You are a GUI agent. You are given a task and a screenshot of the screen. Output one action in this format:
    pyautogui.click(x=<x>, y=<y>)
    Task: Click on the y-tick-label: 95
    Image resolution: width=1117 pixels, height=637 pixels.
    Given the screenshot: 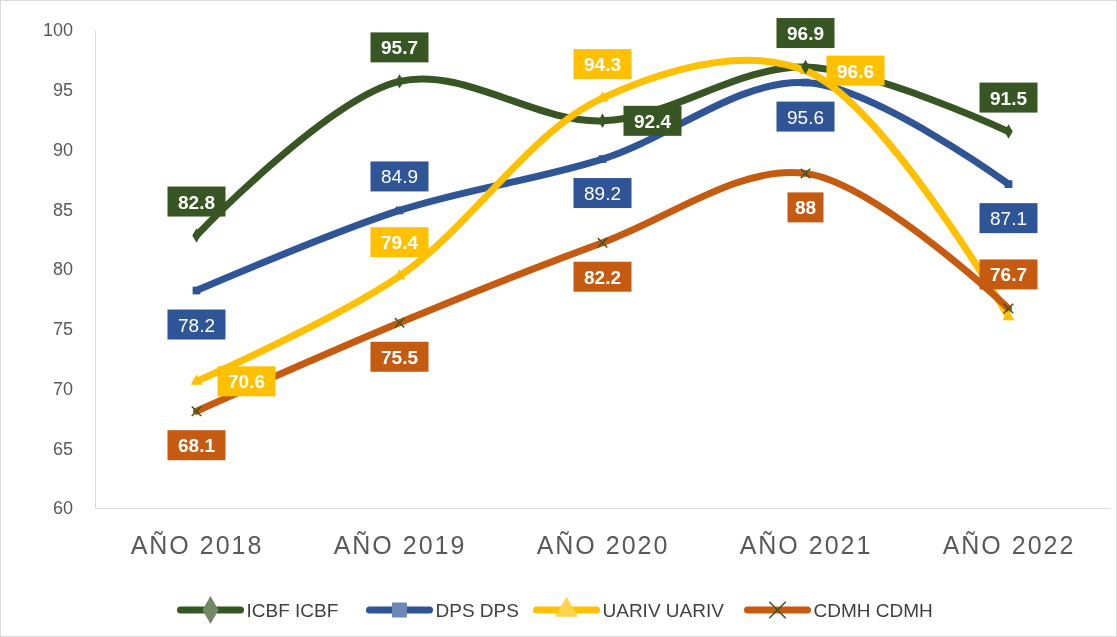 What is the action you would take?
    pyautogui.click(x=62, y=90)
    